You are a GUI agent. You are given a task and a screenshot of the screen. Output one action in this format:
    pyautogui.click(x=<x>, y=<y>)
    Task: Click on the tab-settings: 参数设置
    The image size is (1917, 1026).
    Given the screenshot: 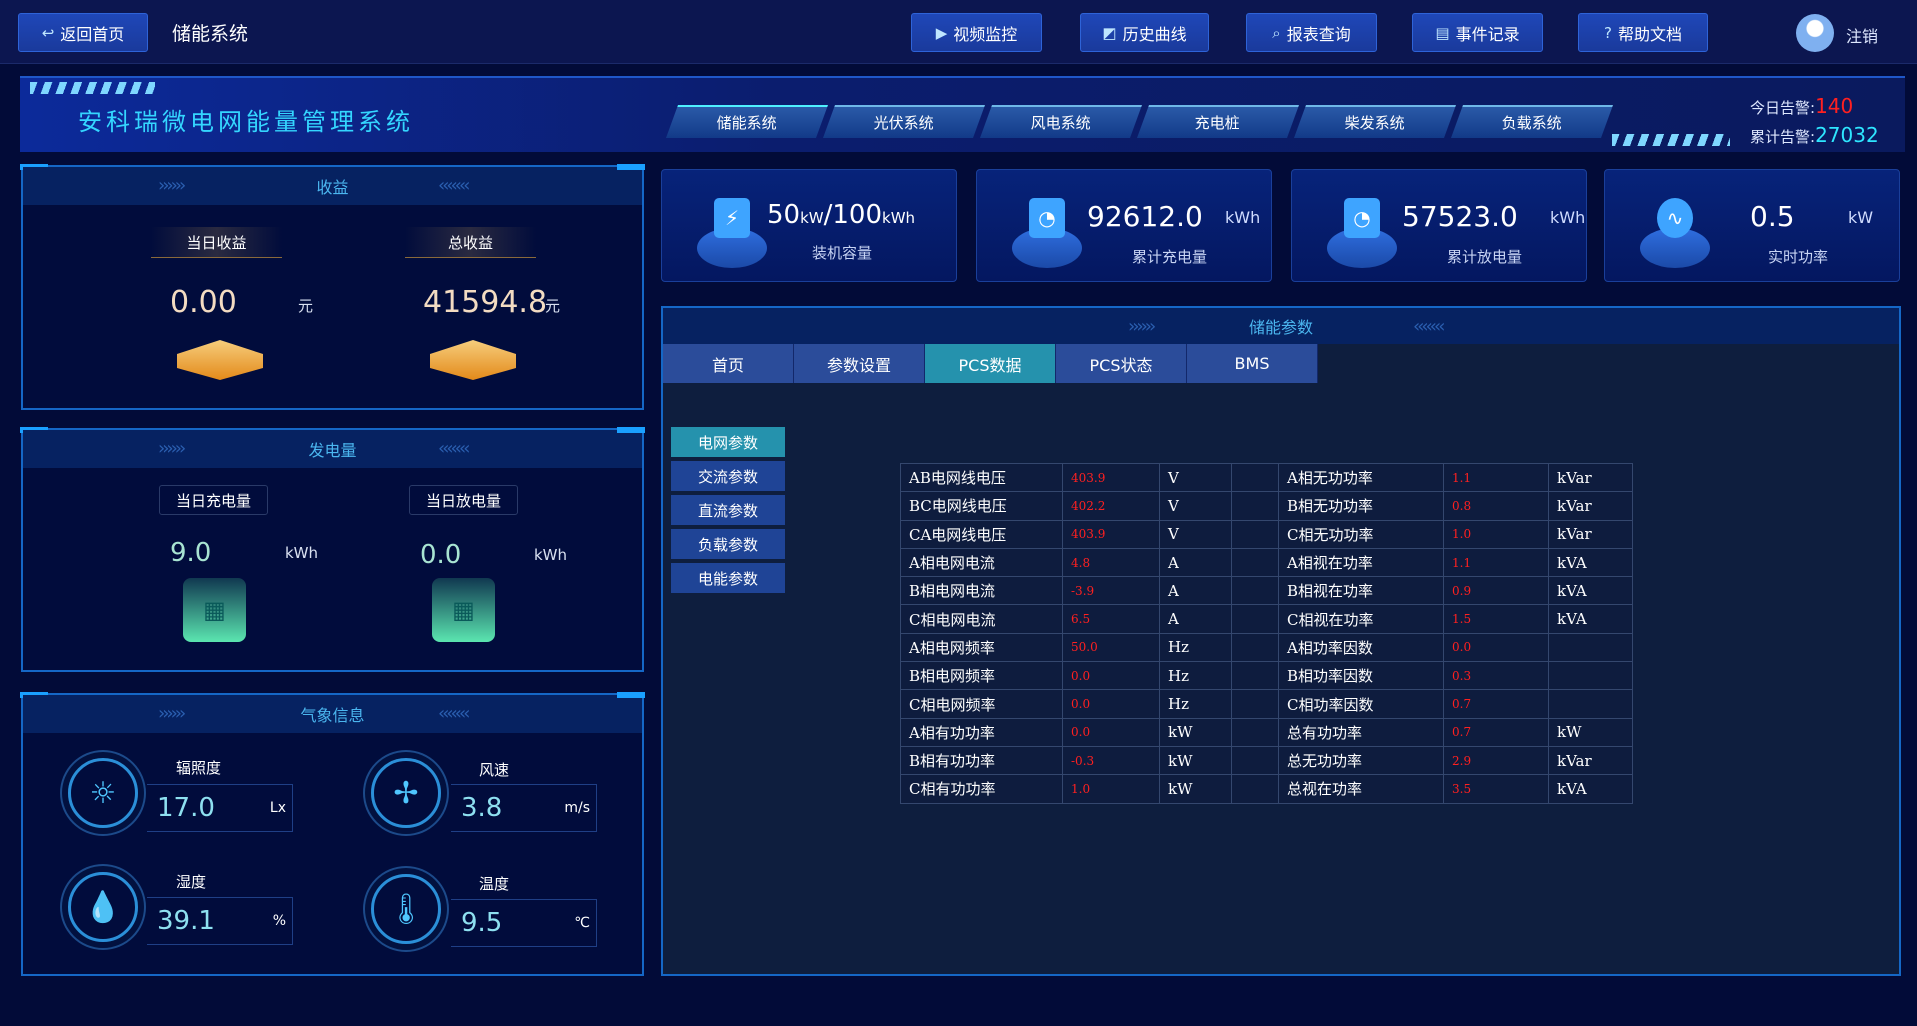 What is the action you would take?
    pyautogui.click(x=859, y=363)
    